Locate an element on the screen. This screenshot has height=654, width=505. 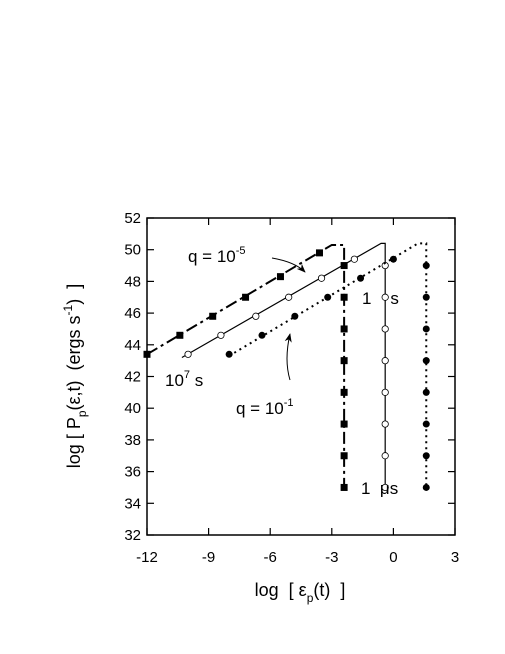
y-tick-label: 50 is located at coordinates (132, 250).